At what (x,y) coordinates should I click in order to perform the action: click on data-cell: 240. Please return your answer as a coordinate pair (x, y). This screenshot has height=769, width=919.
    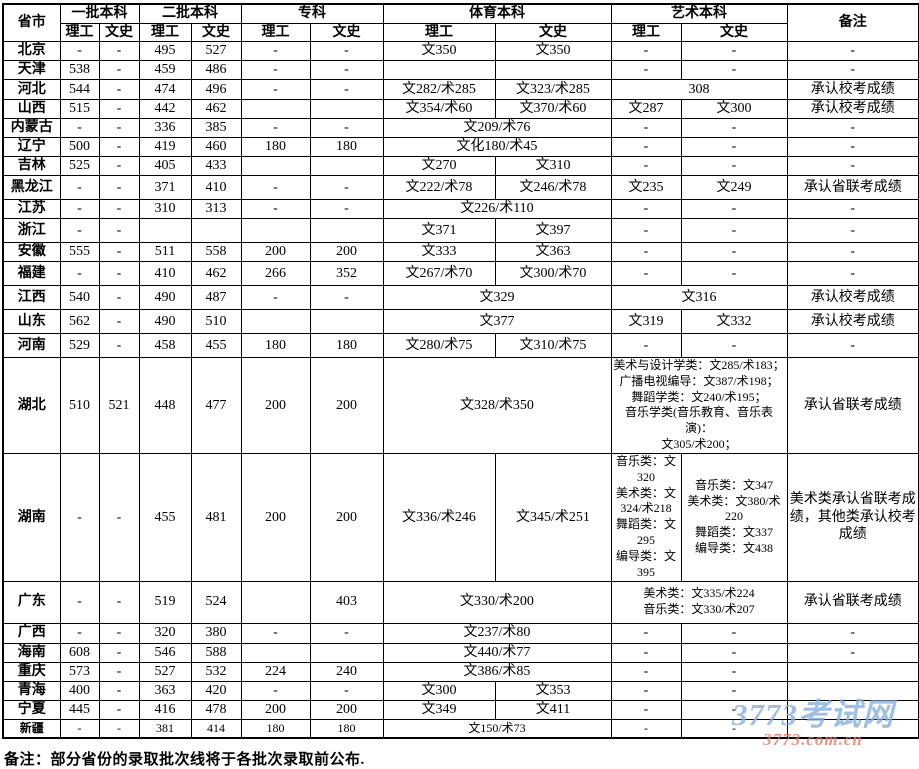
    Looking at the image, I should click on (346, 671).